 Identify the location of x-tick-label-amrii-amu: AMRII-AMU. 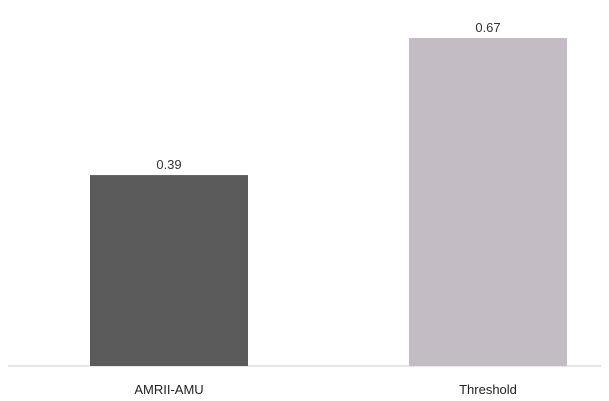
(168, 389).